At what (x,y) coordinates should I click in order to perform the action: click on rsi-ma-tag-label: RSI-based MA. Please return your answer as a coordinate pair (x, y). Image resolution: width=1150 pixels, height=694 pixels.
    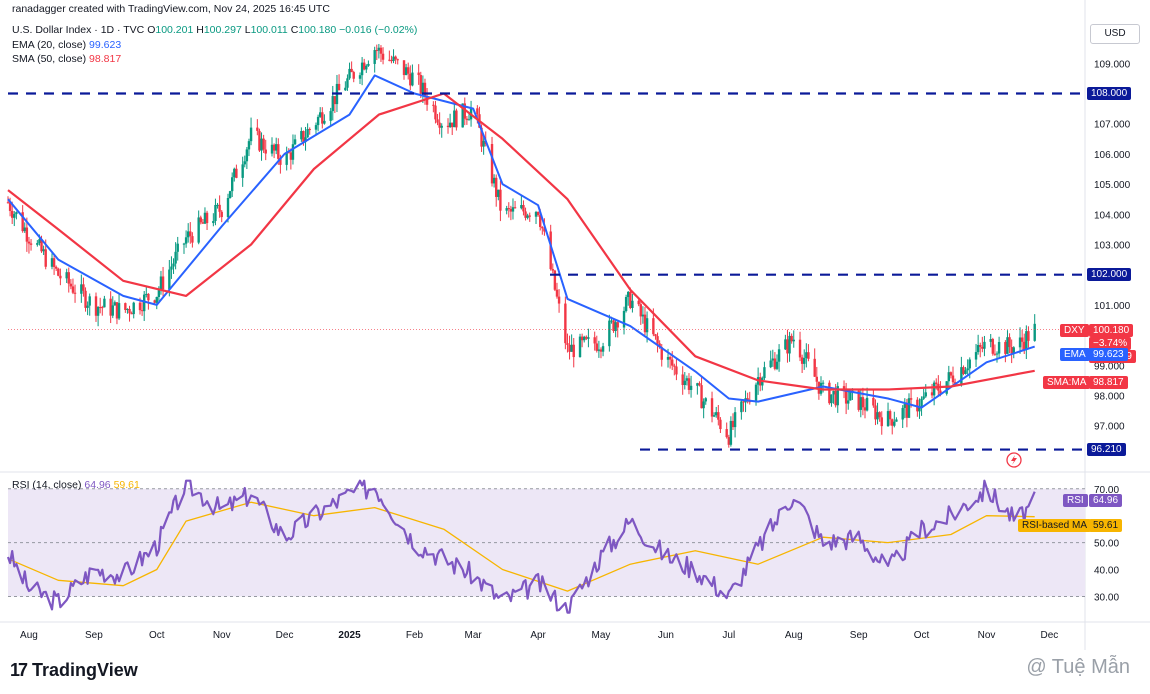
    Looking at the image, I should click on (1055, 525).